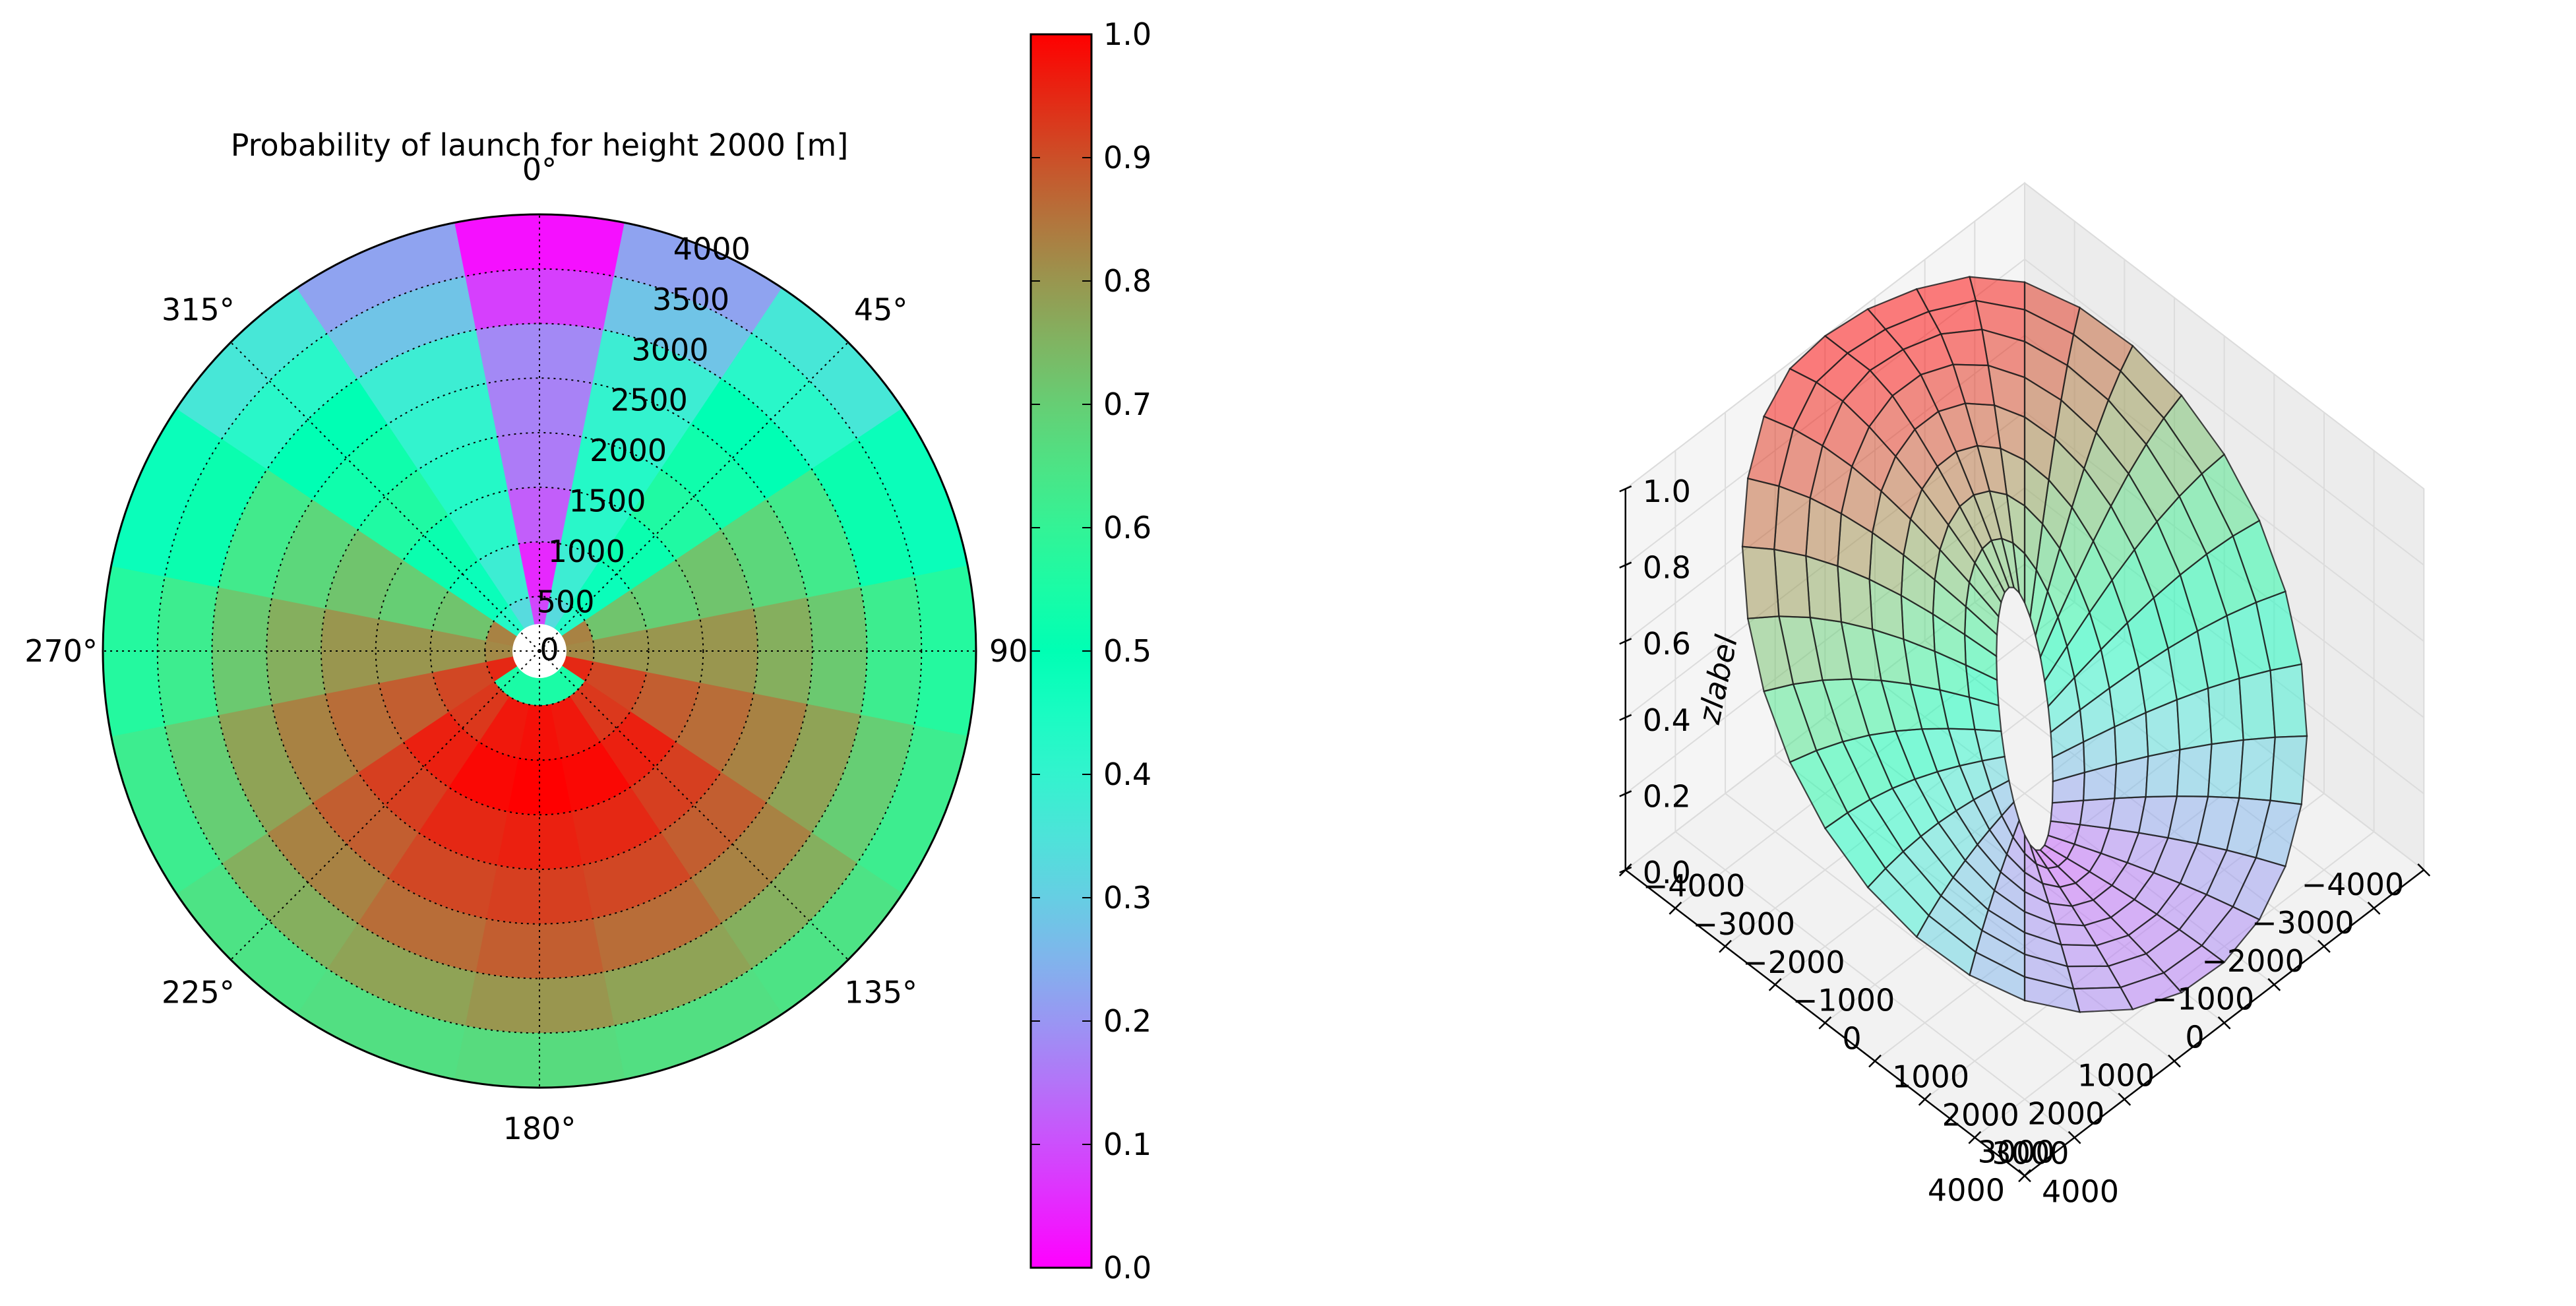 Image resolution: width=2576 pixels, height=1306 pixels. I want to click on colorbar-gradient, so click(1061, 651).